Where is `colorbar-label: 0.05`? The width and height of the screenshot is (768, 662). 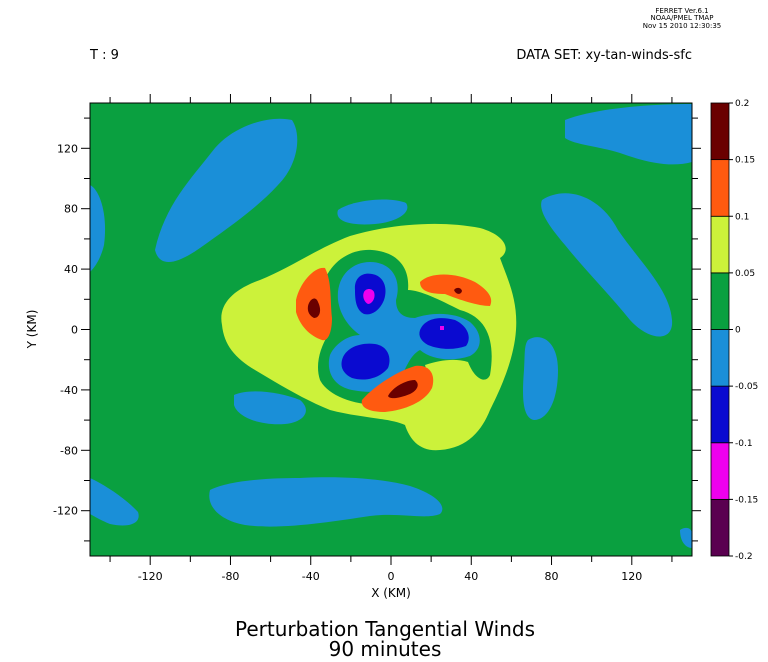 colorbar-label: 0.05 is located at coordinates (745, 274).